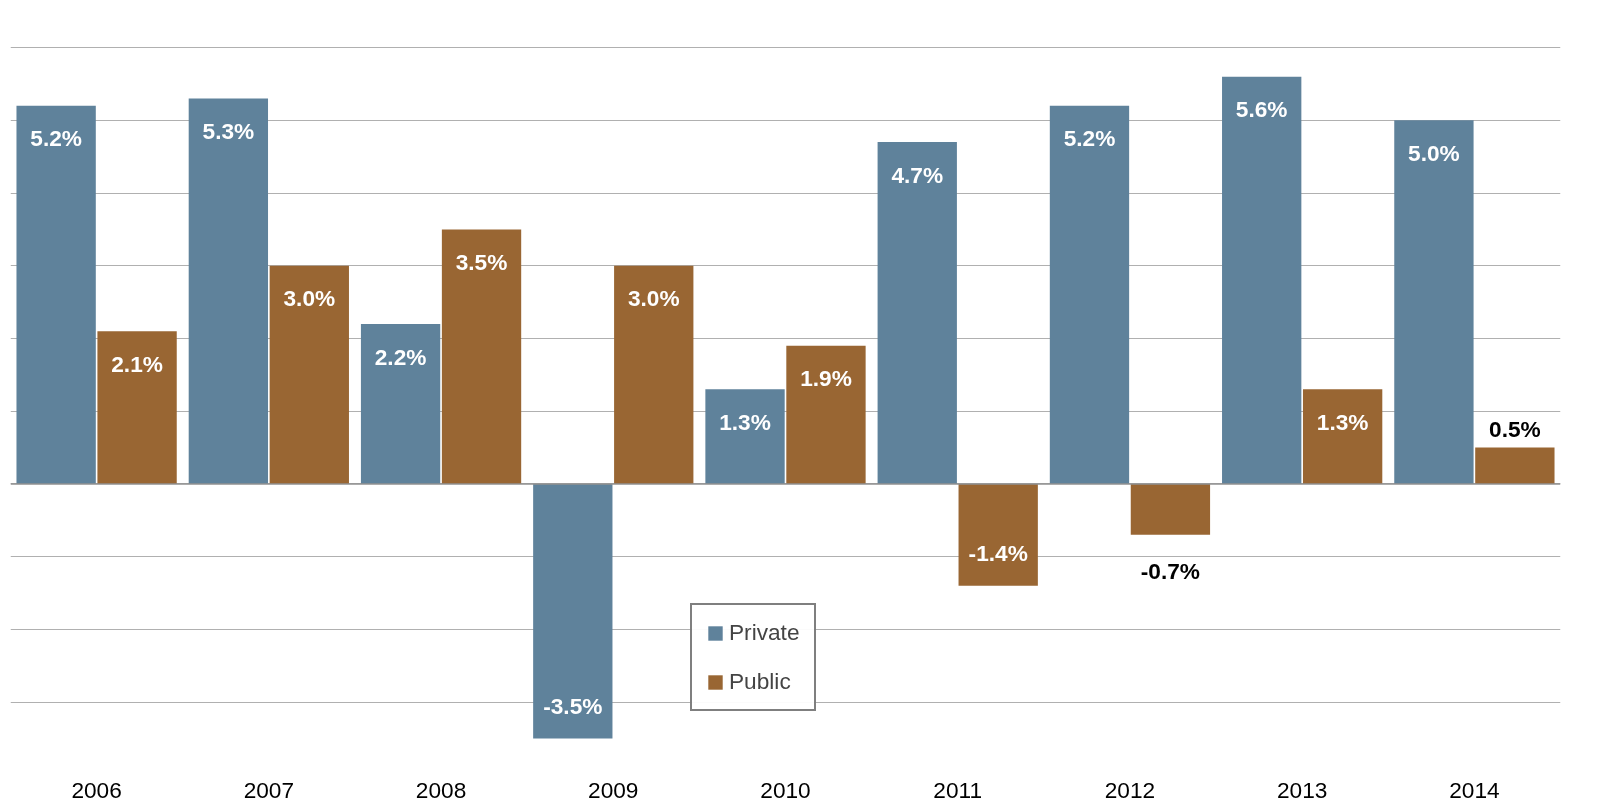  Describe the element at coordinates (573, 705) in the screenshot. I see `data-label: -3.5%` at that location.